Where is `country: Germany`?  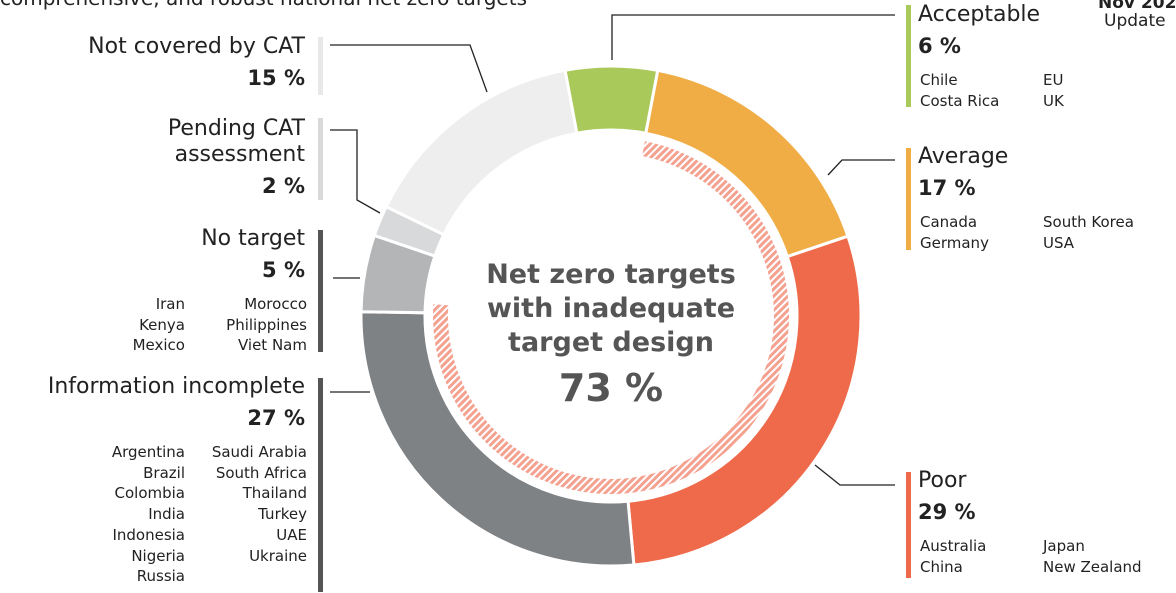 country: Germany is located at coordinates (954, 242).